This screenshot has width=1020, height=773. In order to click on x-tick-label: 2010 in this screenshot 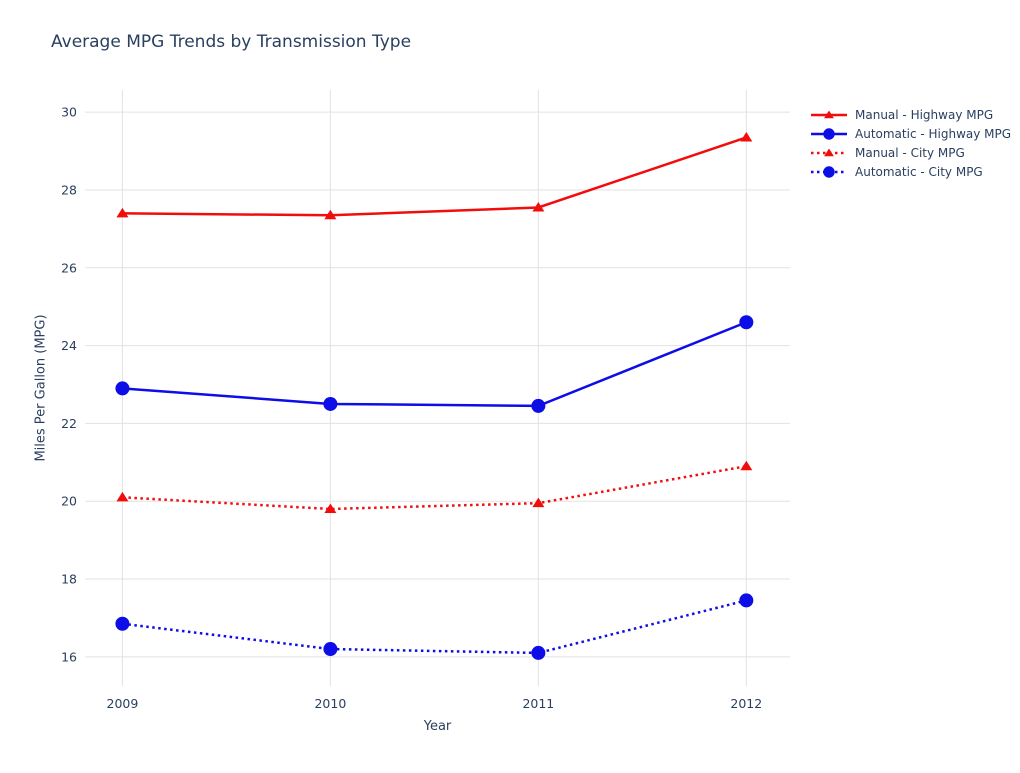, I will do `click(330, 703)`.